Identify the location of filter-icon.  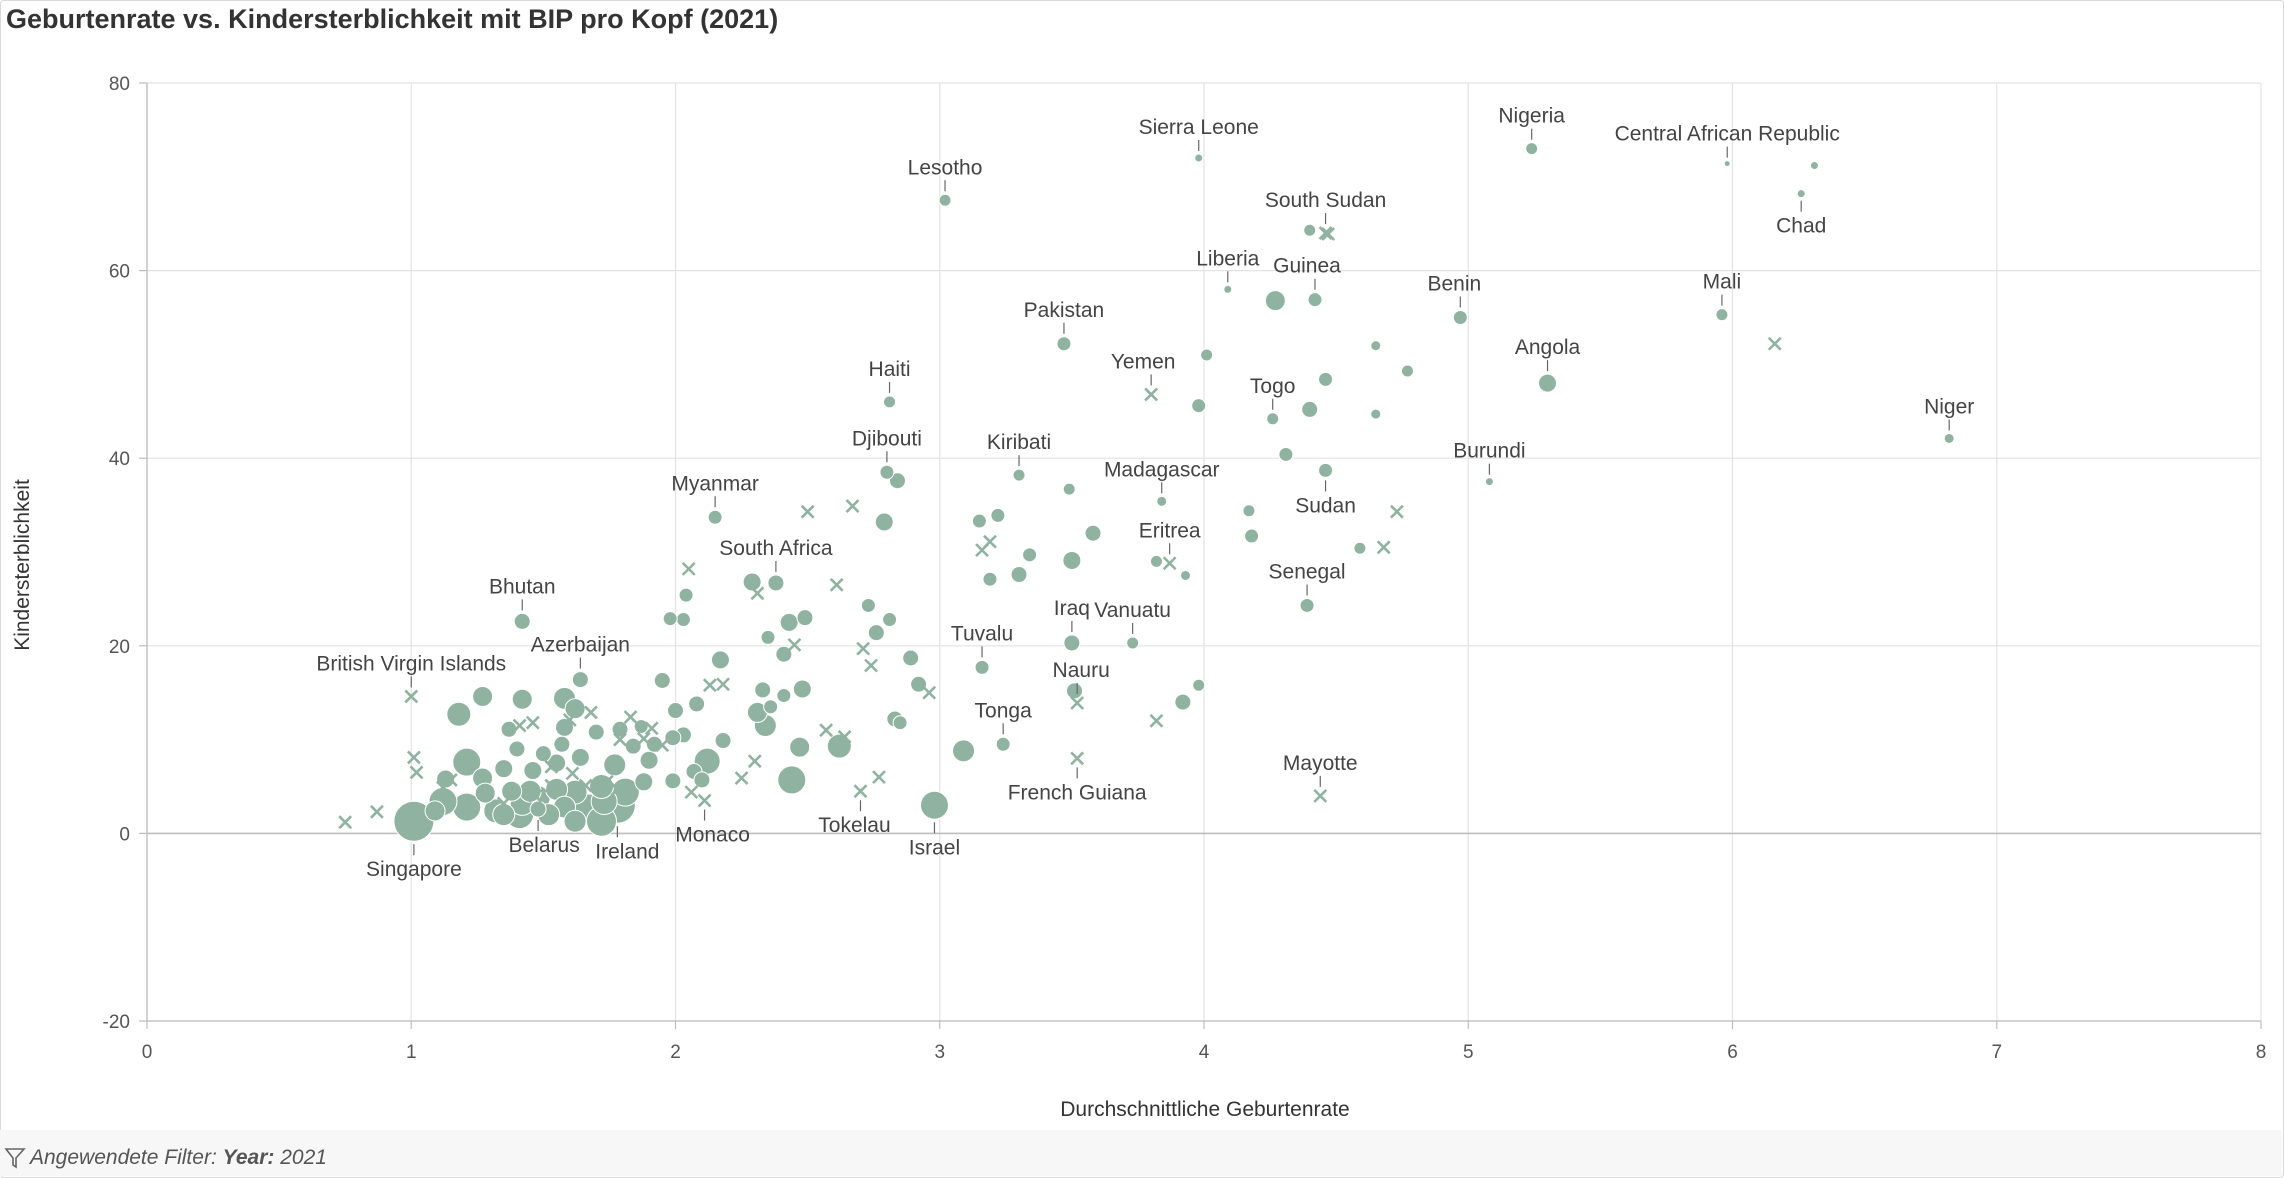
(15, 1158).